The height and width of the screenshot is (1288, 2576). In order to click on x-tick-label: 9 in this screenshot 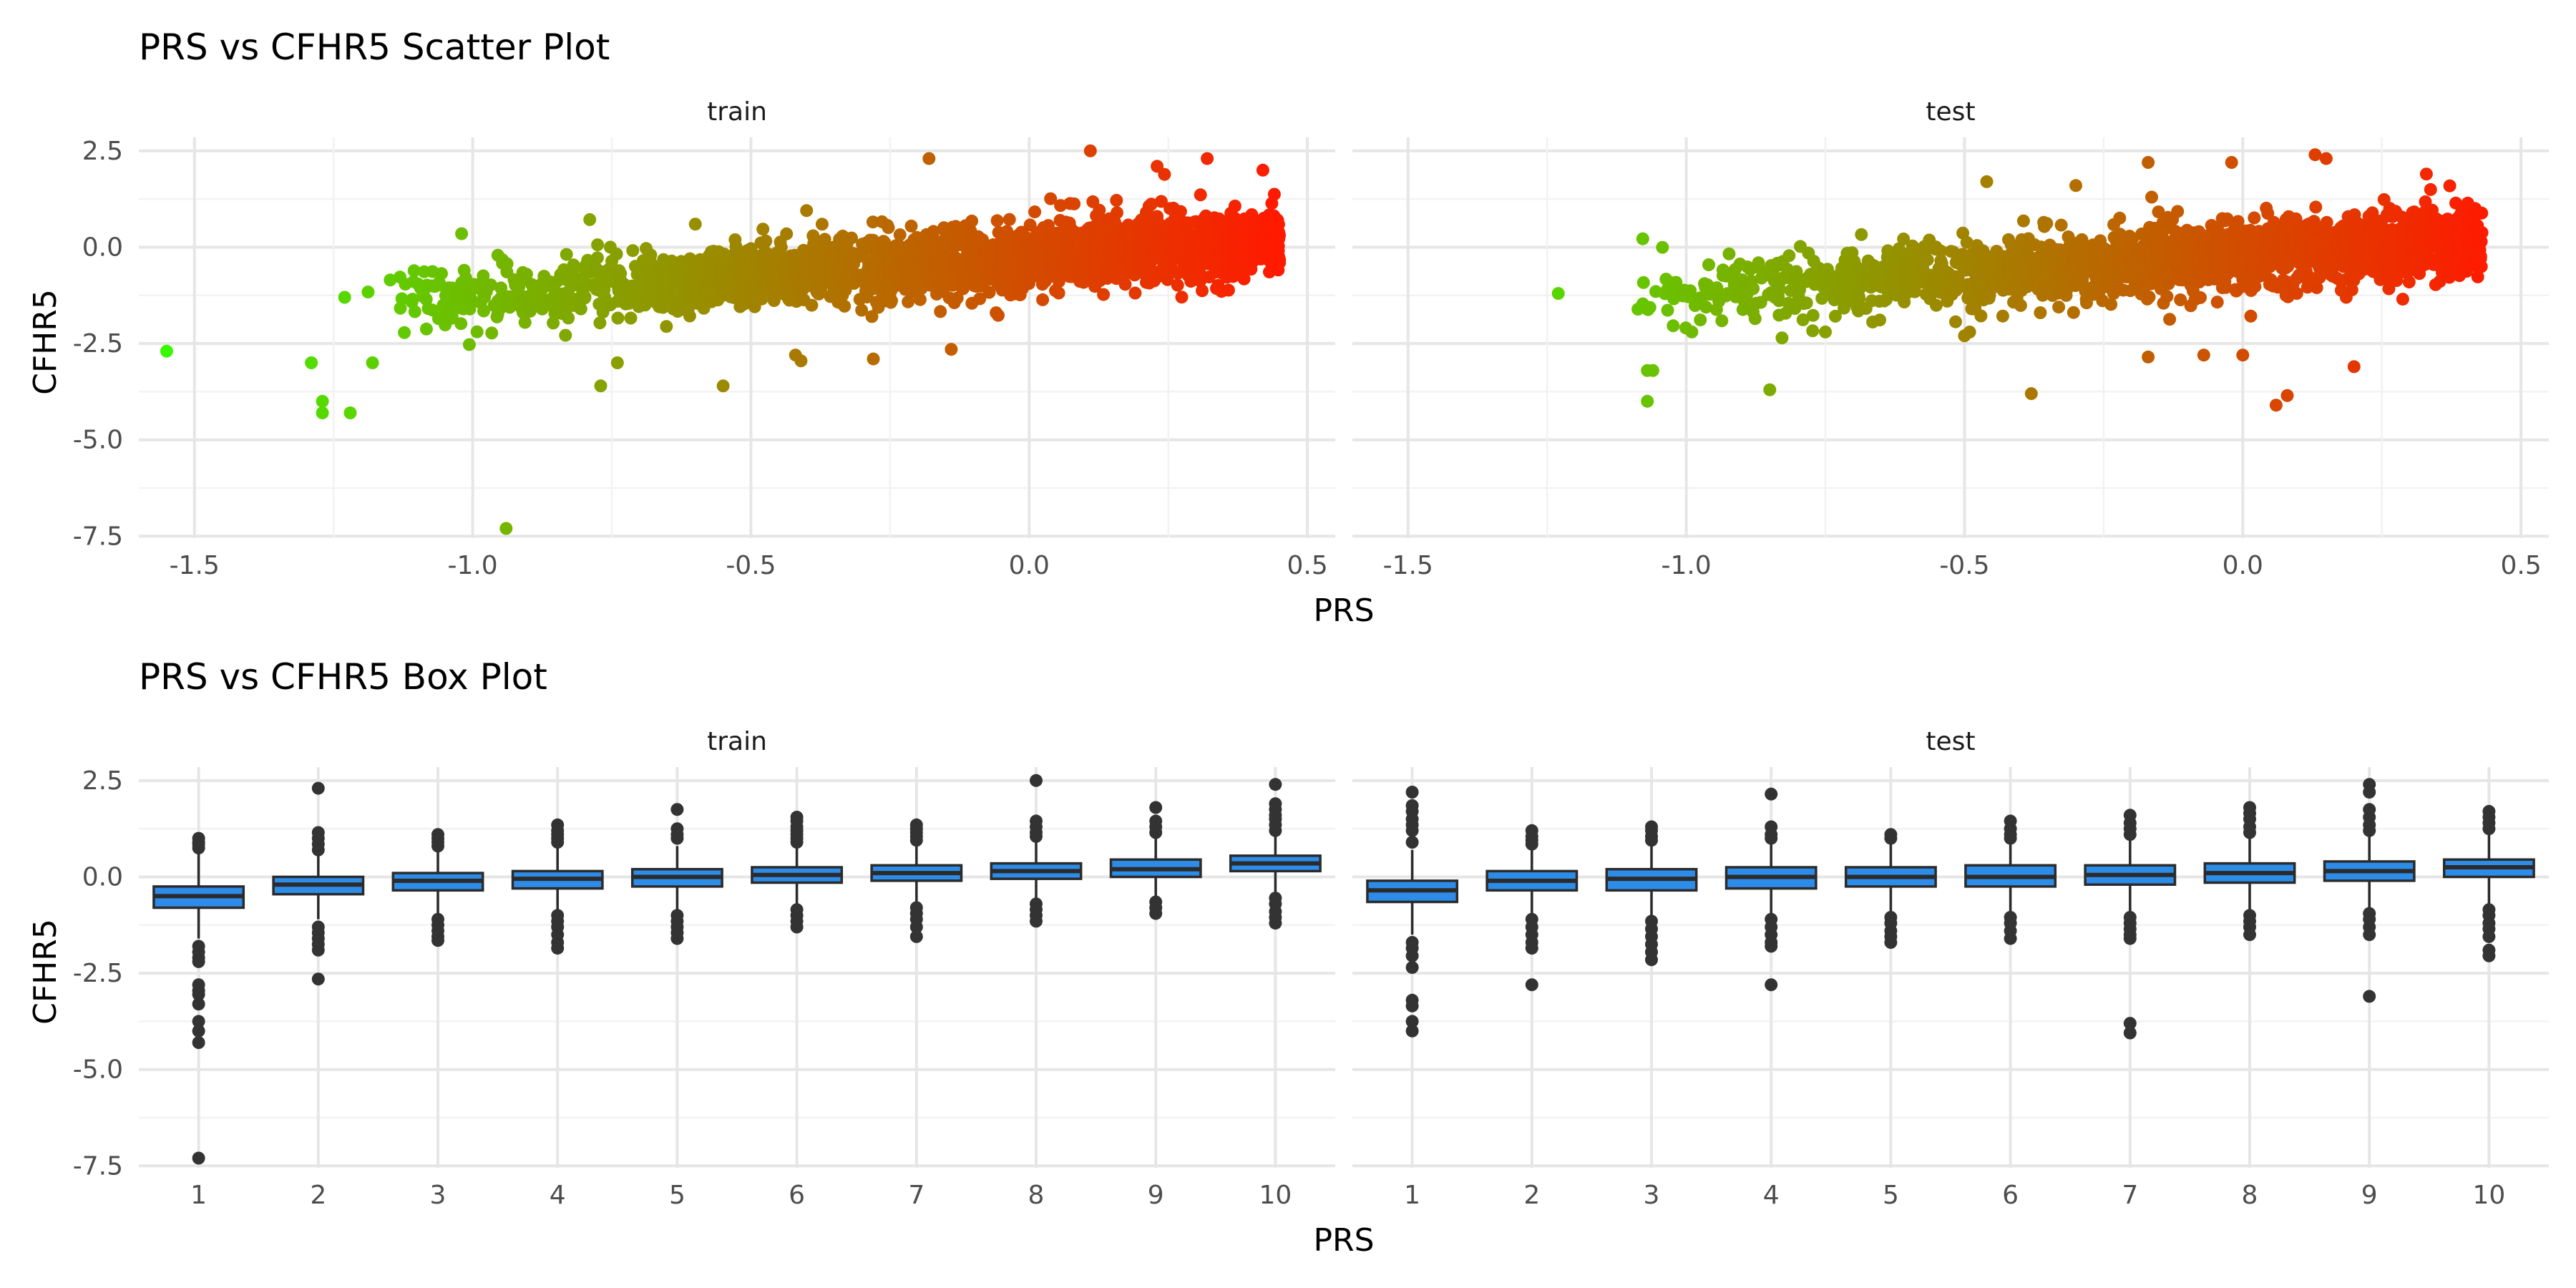, I will do `click(2369, 1195)`.